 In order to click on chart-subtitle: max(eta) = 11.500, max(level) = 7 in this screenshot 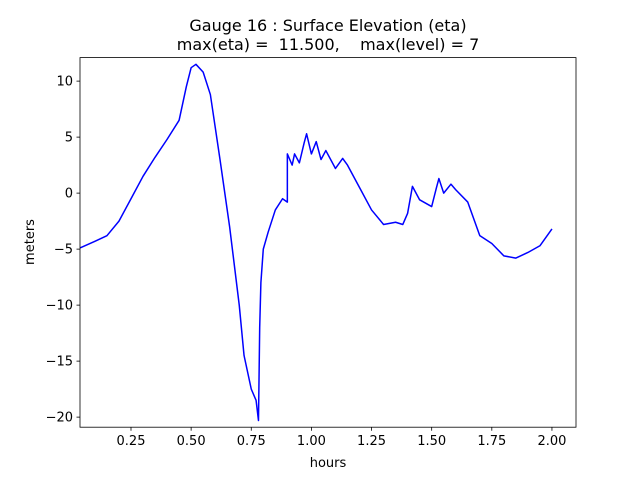, I will do `click(328, 44)`.